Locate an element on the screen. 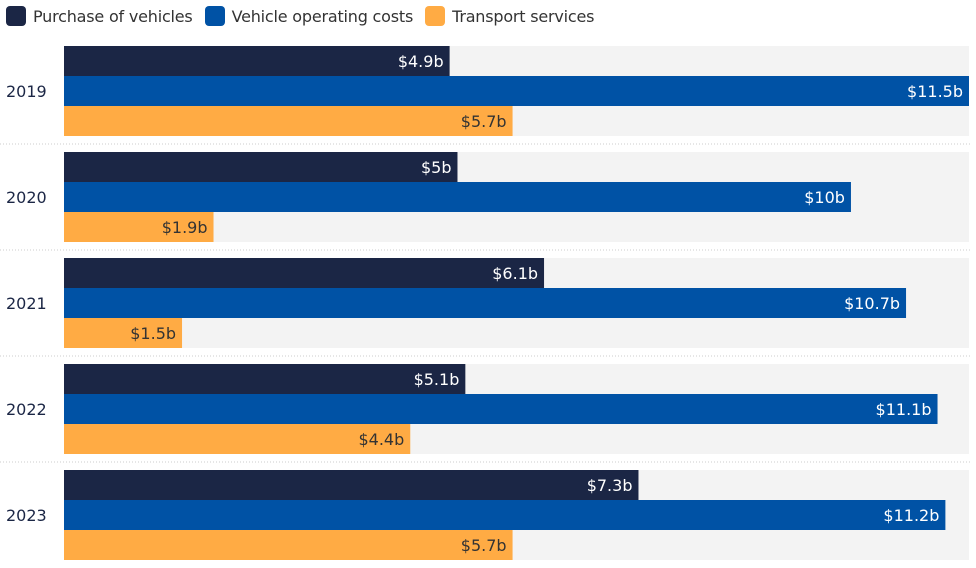  category-label: 2019 is located at coordinates (26, 91).